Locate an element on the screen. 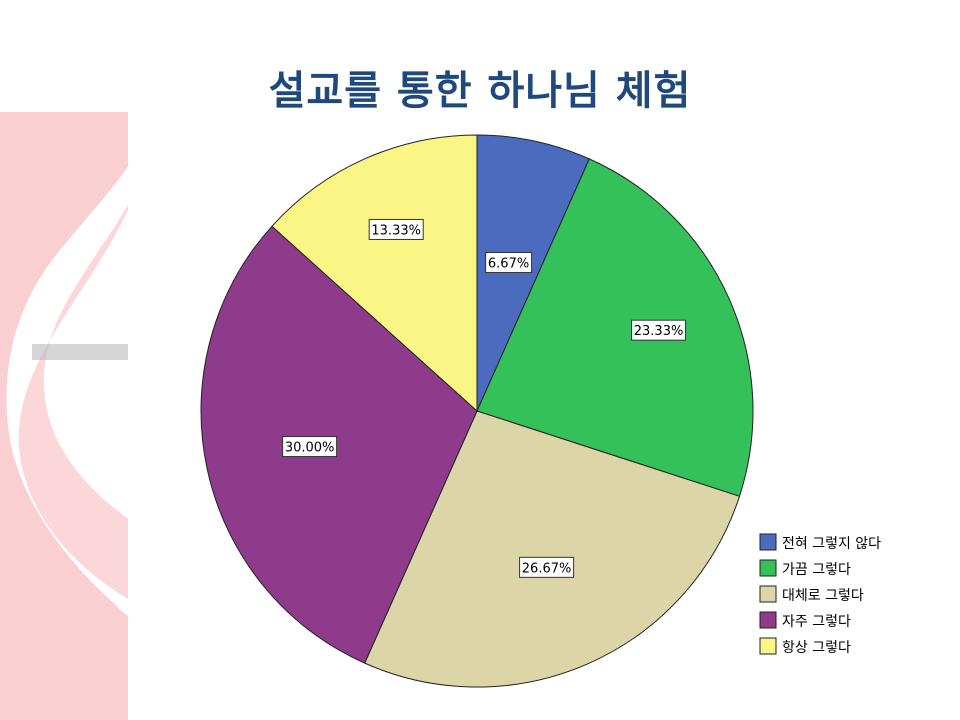 This screenshot has height=720, width=960. data-label-4: 30.00% is located at coordinates (310, 447).